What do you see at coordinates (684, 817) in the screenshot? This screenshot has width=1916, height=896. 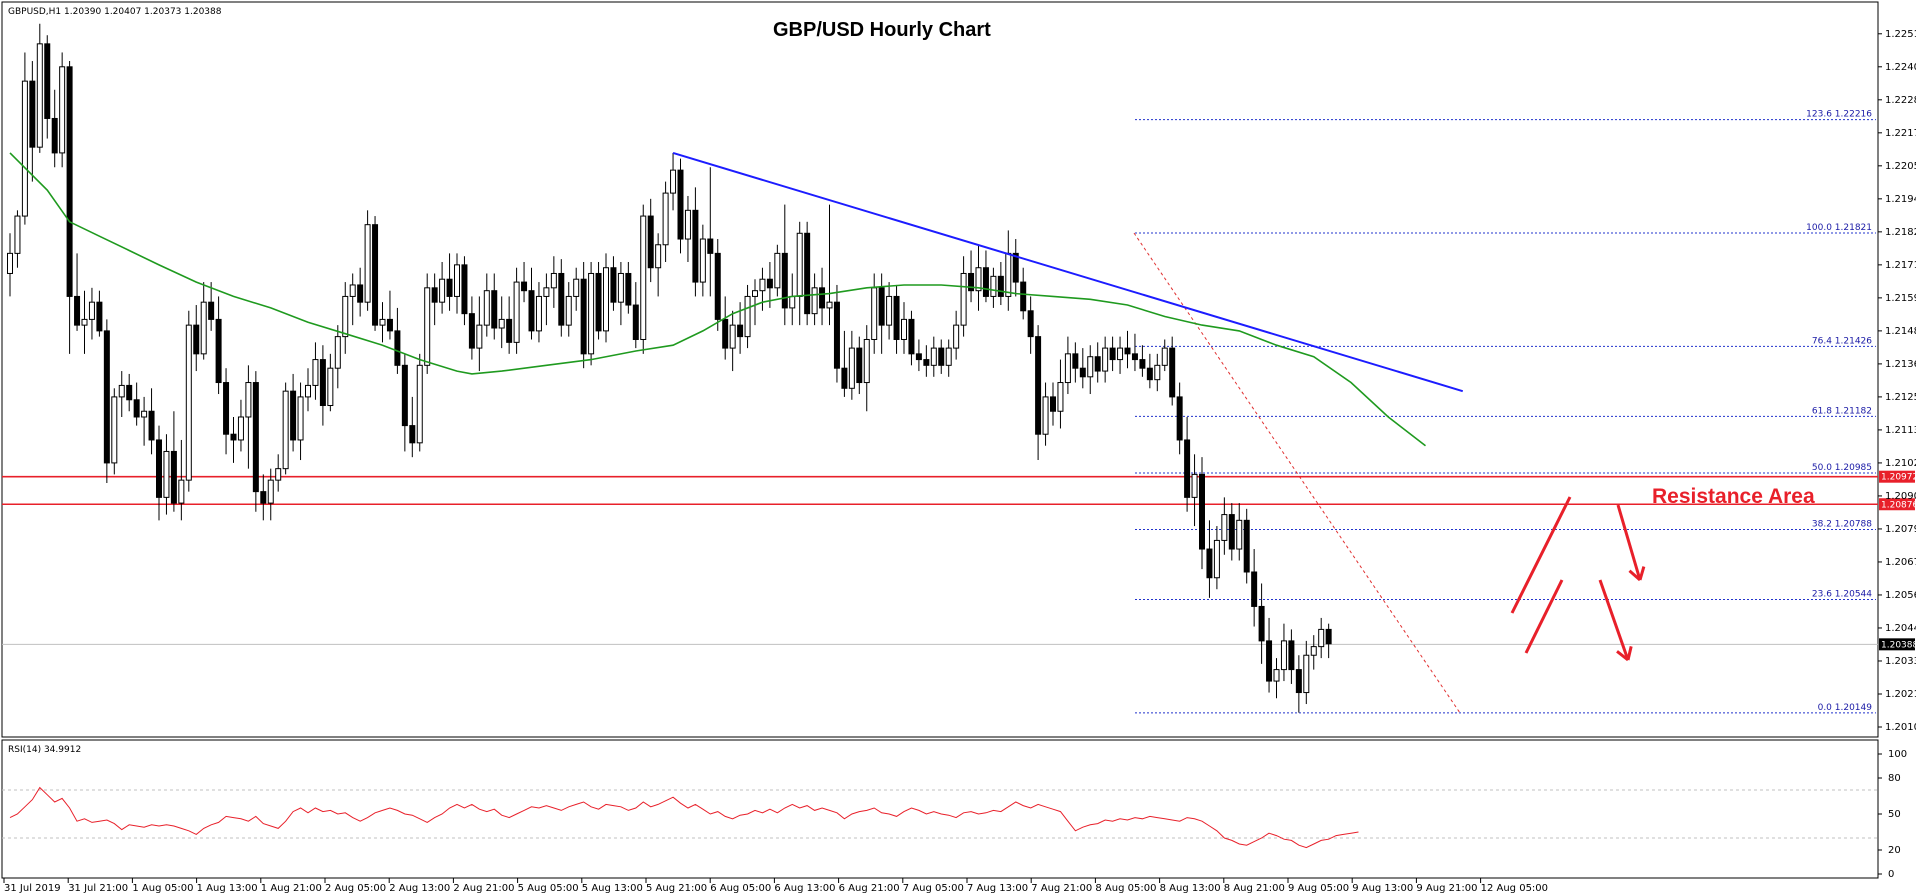 I see `rsi-line` at bounding box center [684, 817].